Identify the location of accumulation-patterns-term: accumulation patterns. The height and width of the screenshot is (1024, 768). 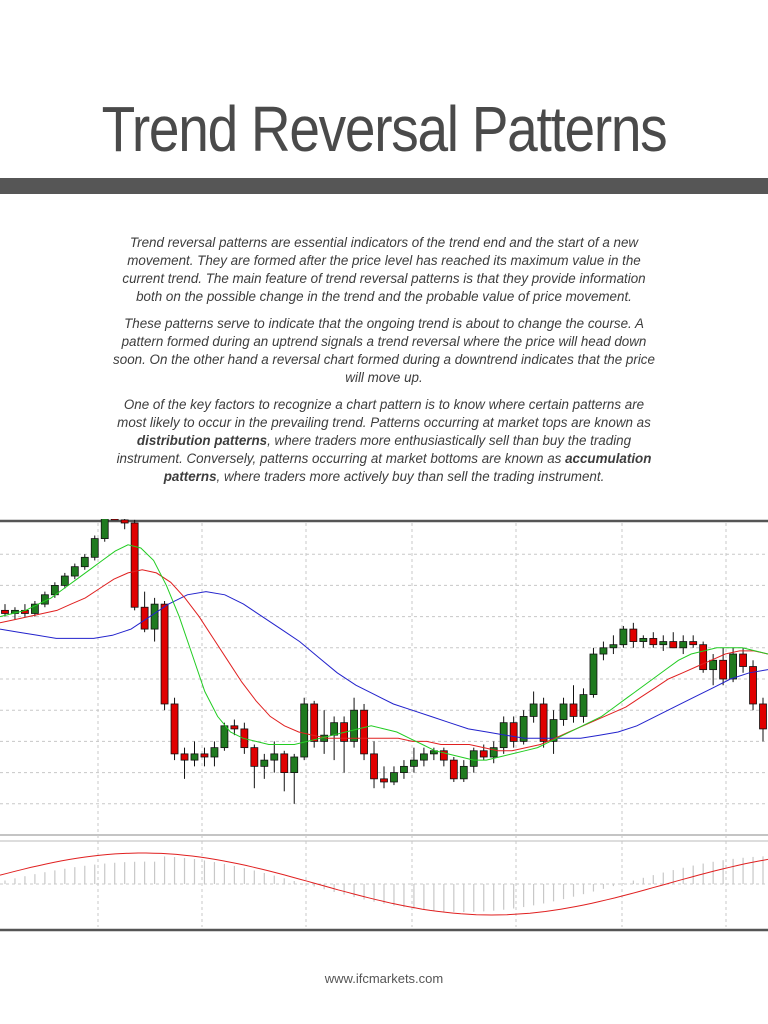
(407, 467).